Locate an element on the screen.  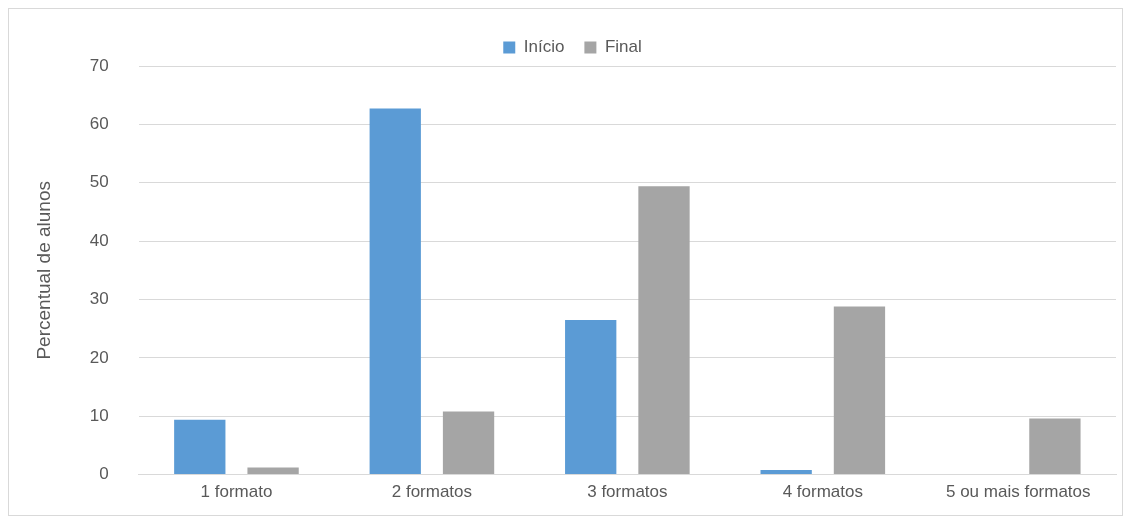
y-tick-label: 10 is located at coordinates (99, 415).